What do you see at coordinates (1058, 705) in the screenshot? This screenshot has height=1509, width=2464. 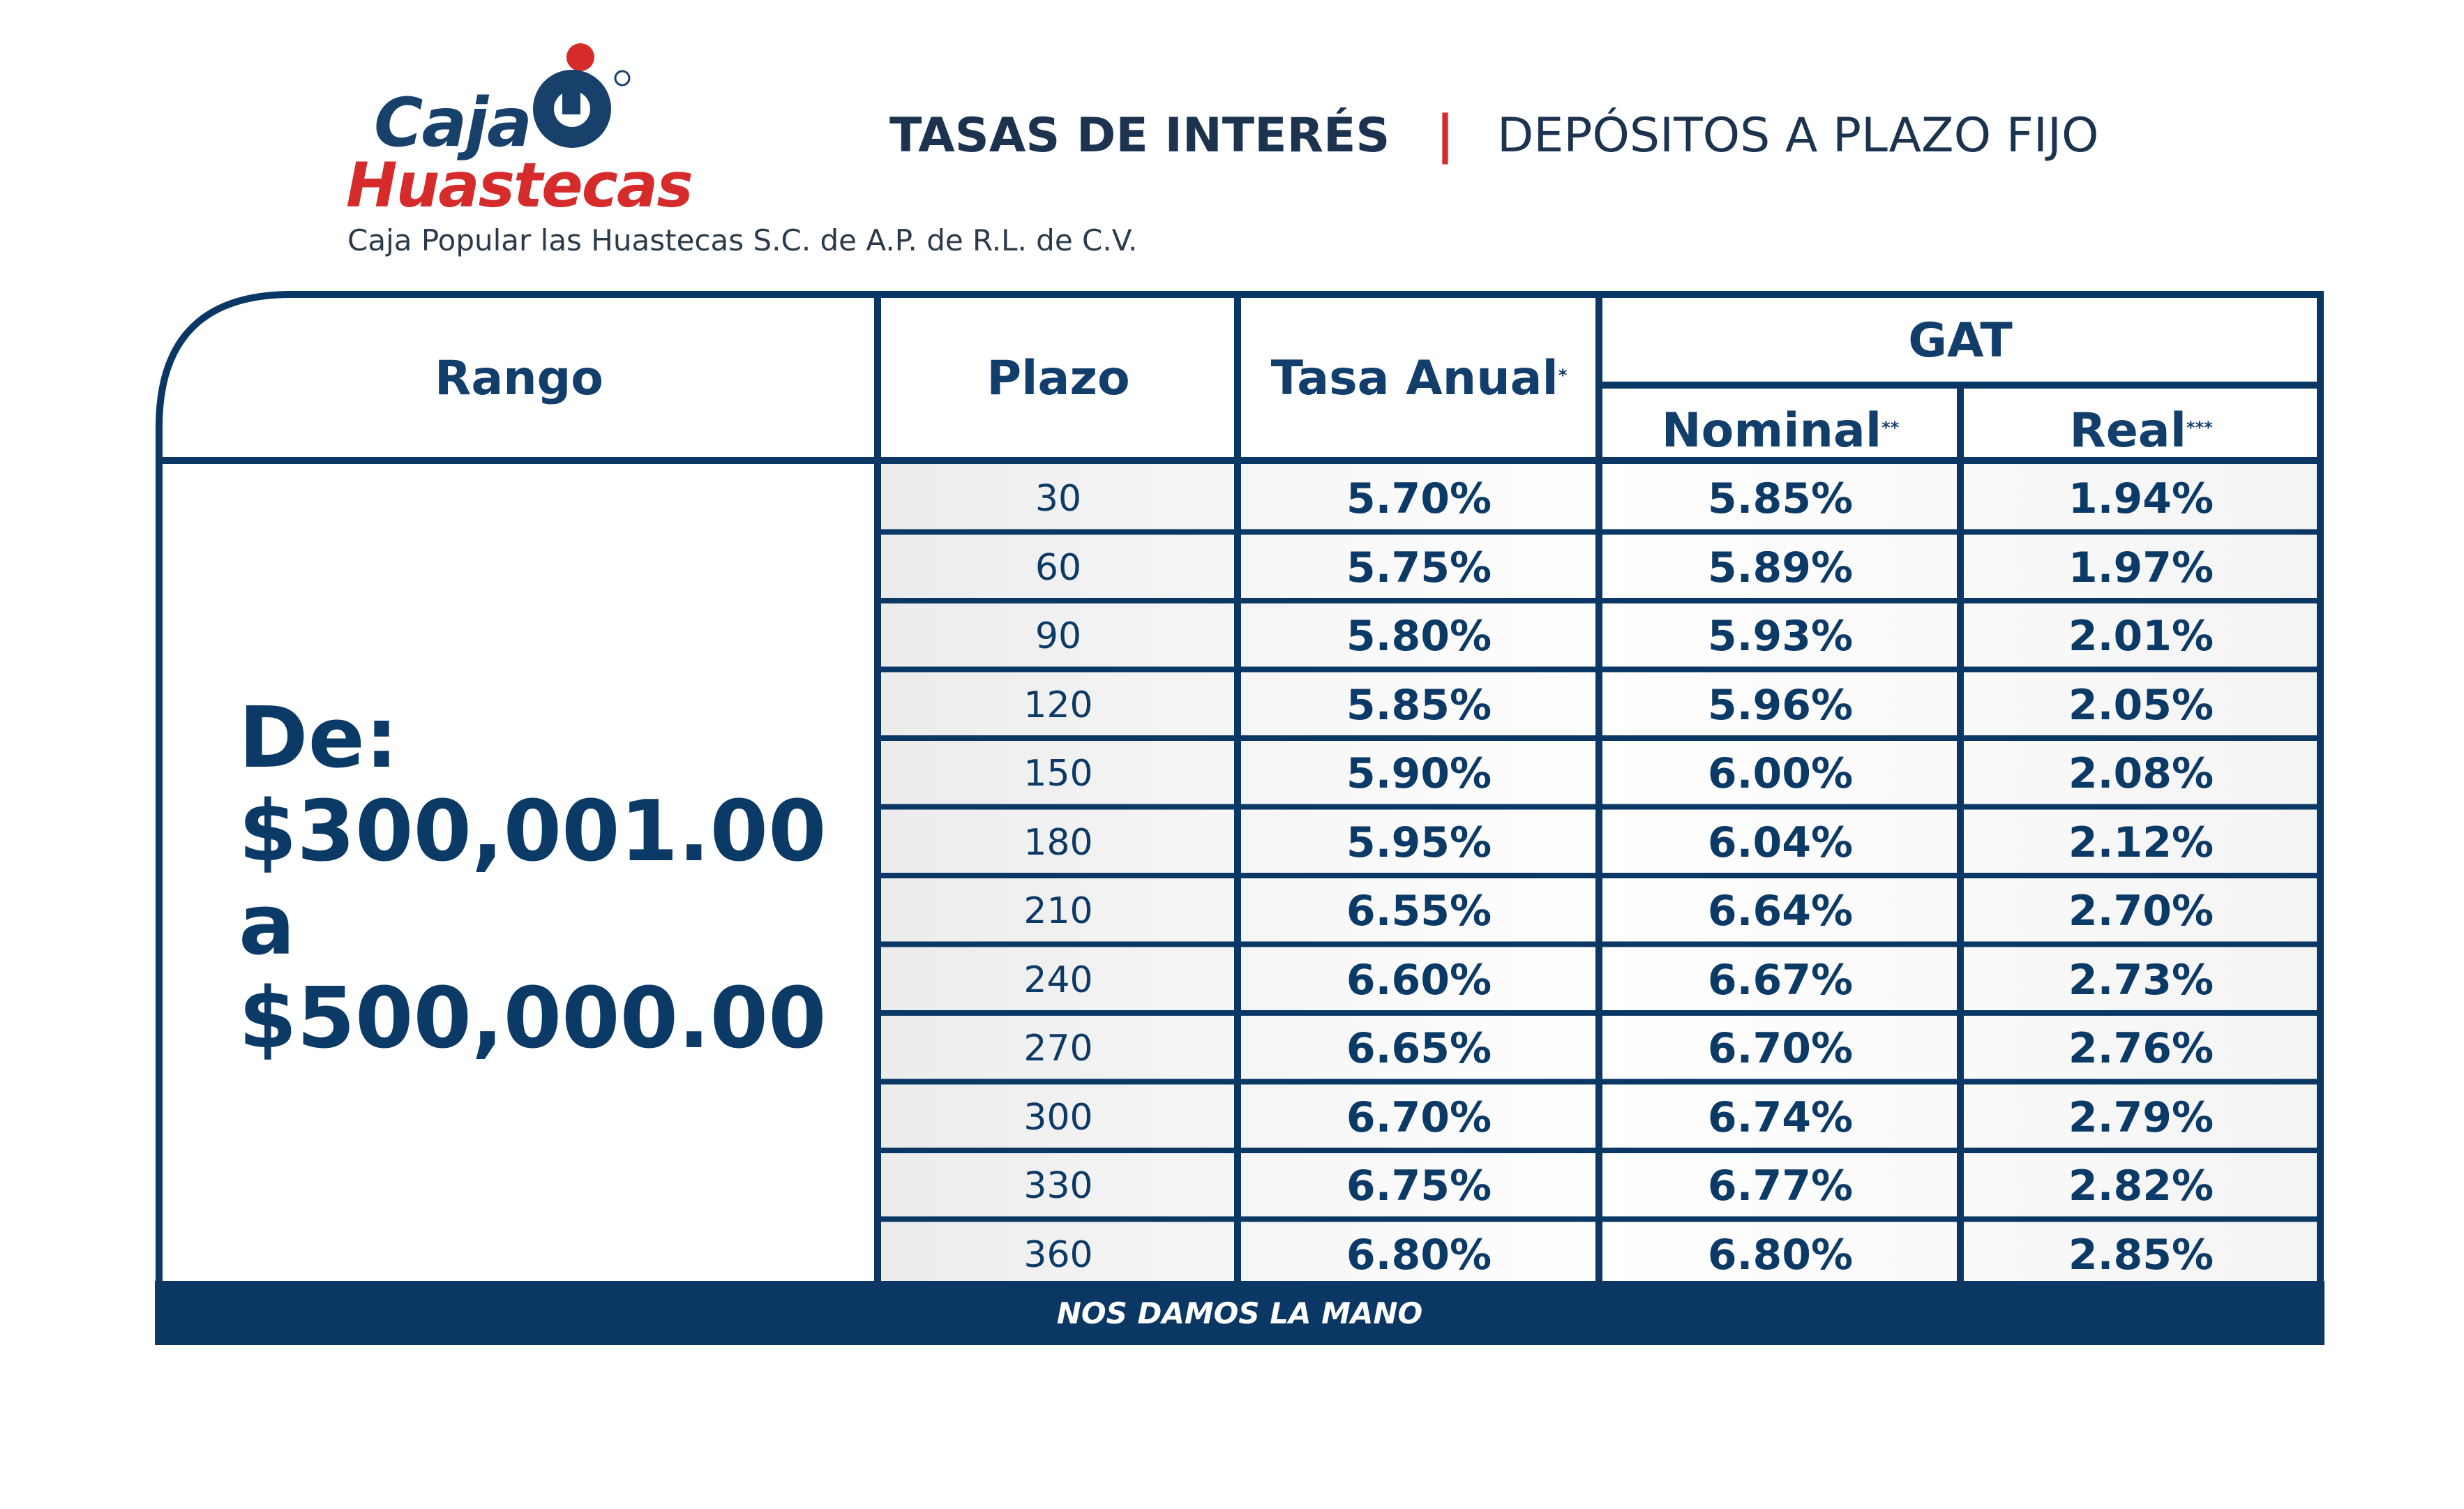 I see `plazo-cell: 120` at bounding box center [1058, 705].